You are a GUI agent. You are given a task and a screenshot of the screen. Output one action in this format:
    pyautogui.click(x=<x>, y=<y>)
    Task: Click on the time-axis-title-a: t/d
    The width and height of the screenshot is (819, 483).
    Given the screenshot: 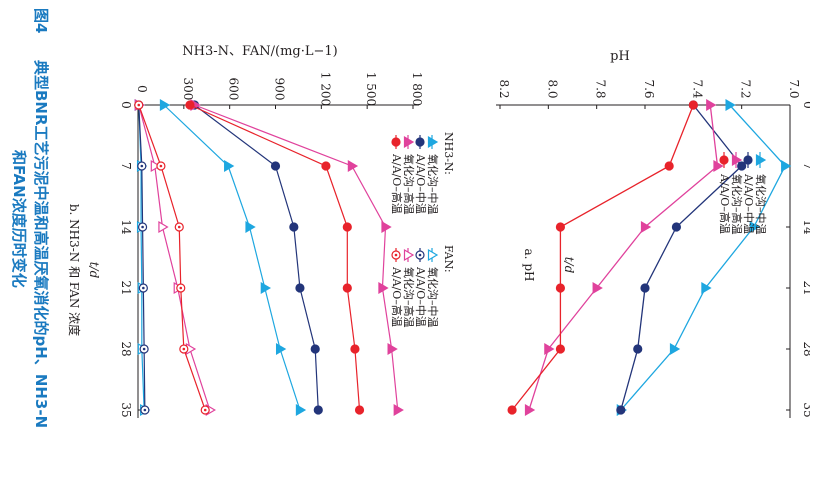 What is the action you would take?
    pyautogui.click(x=569, y=265)
    